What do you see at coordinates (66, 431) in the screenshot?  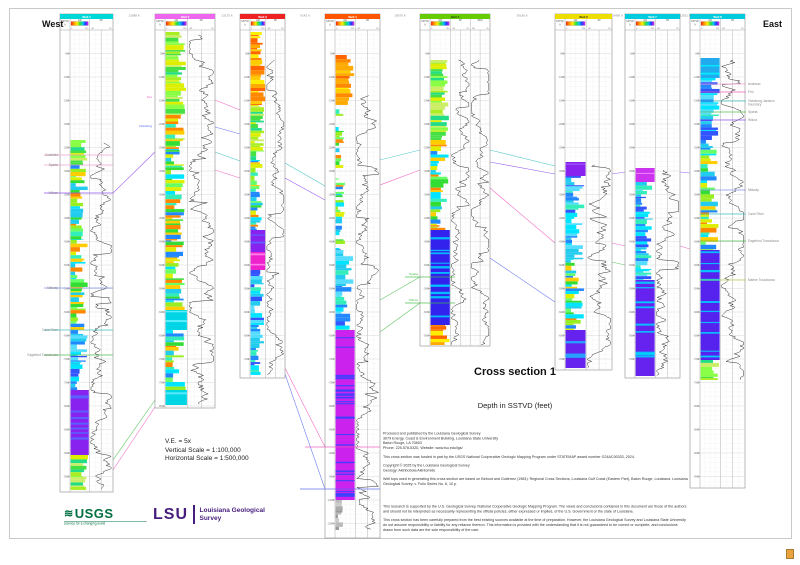 I see `svg-text: -8500` at bounding box center [66, 431].